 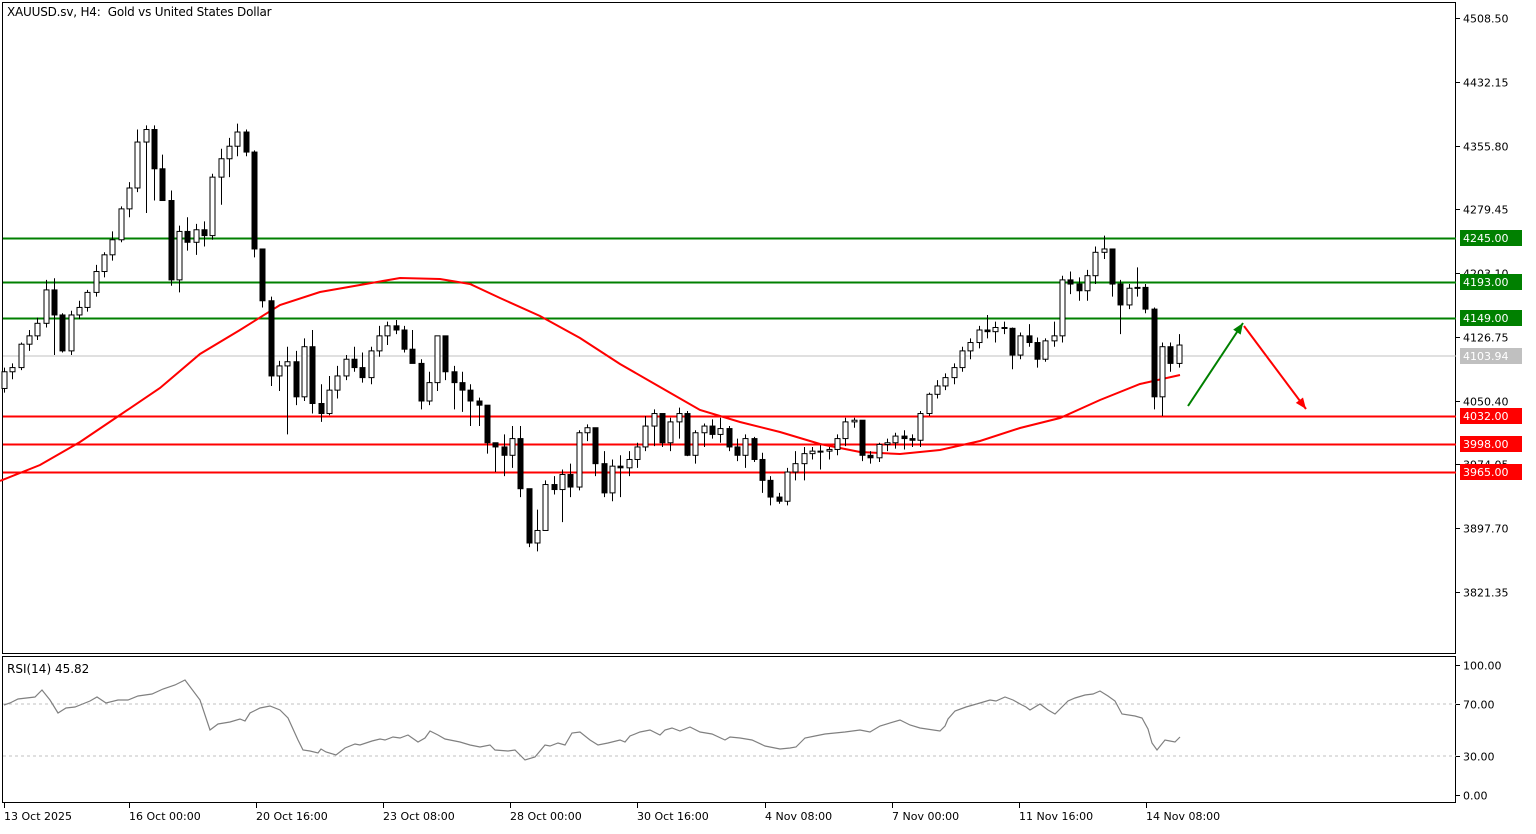 I want to click on time-tick-label: 30 Oct 16:00, so click(x=673, y=816).